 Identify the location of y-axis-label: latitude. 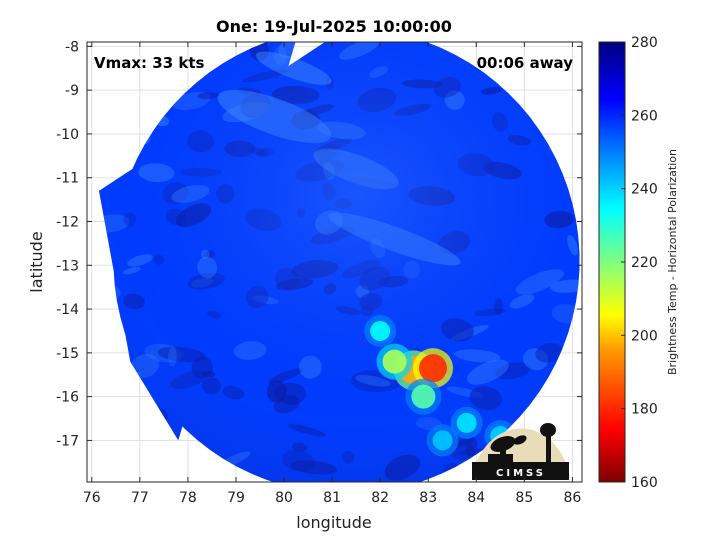
(36, 261).